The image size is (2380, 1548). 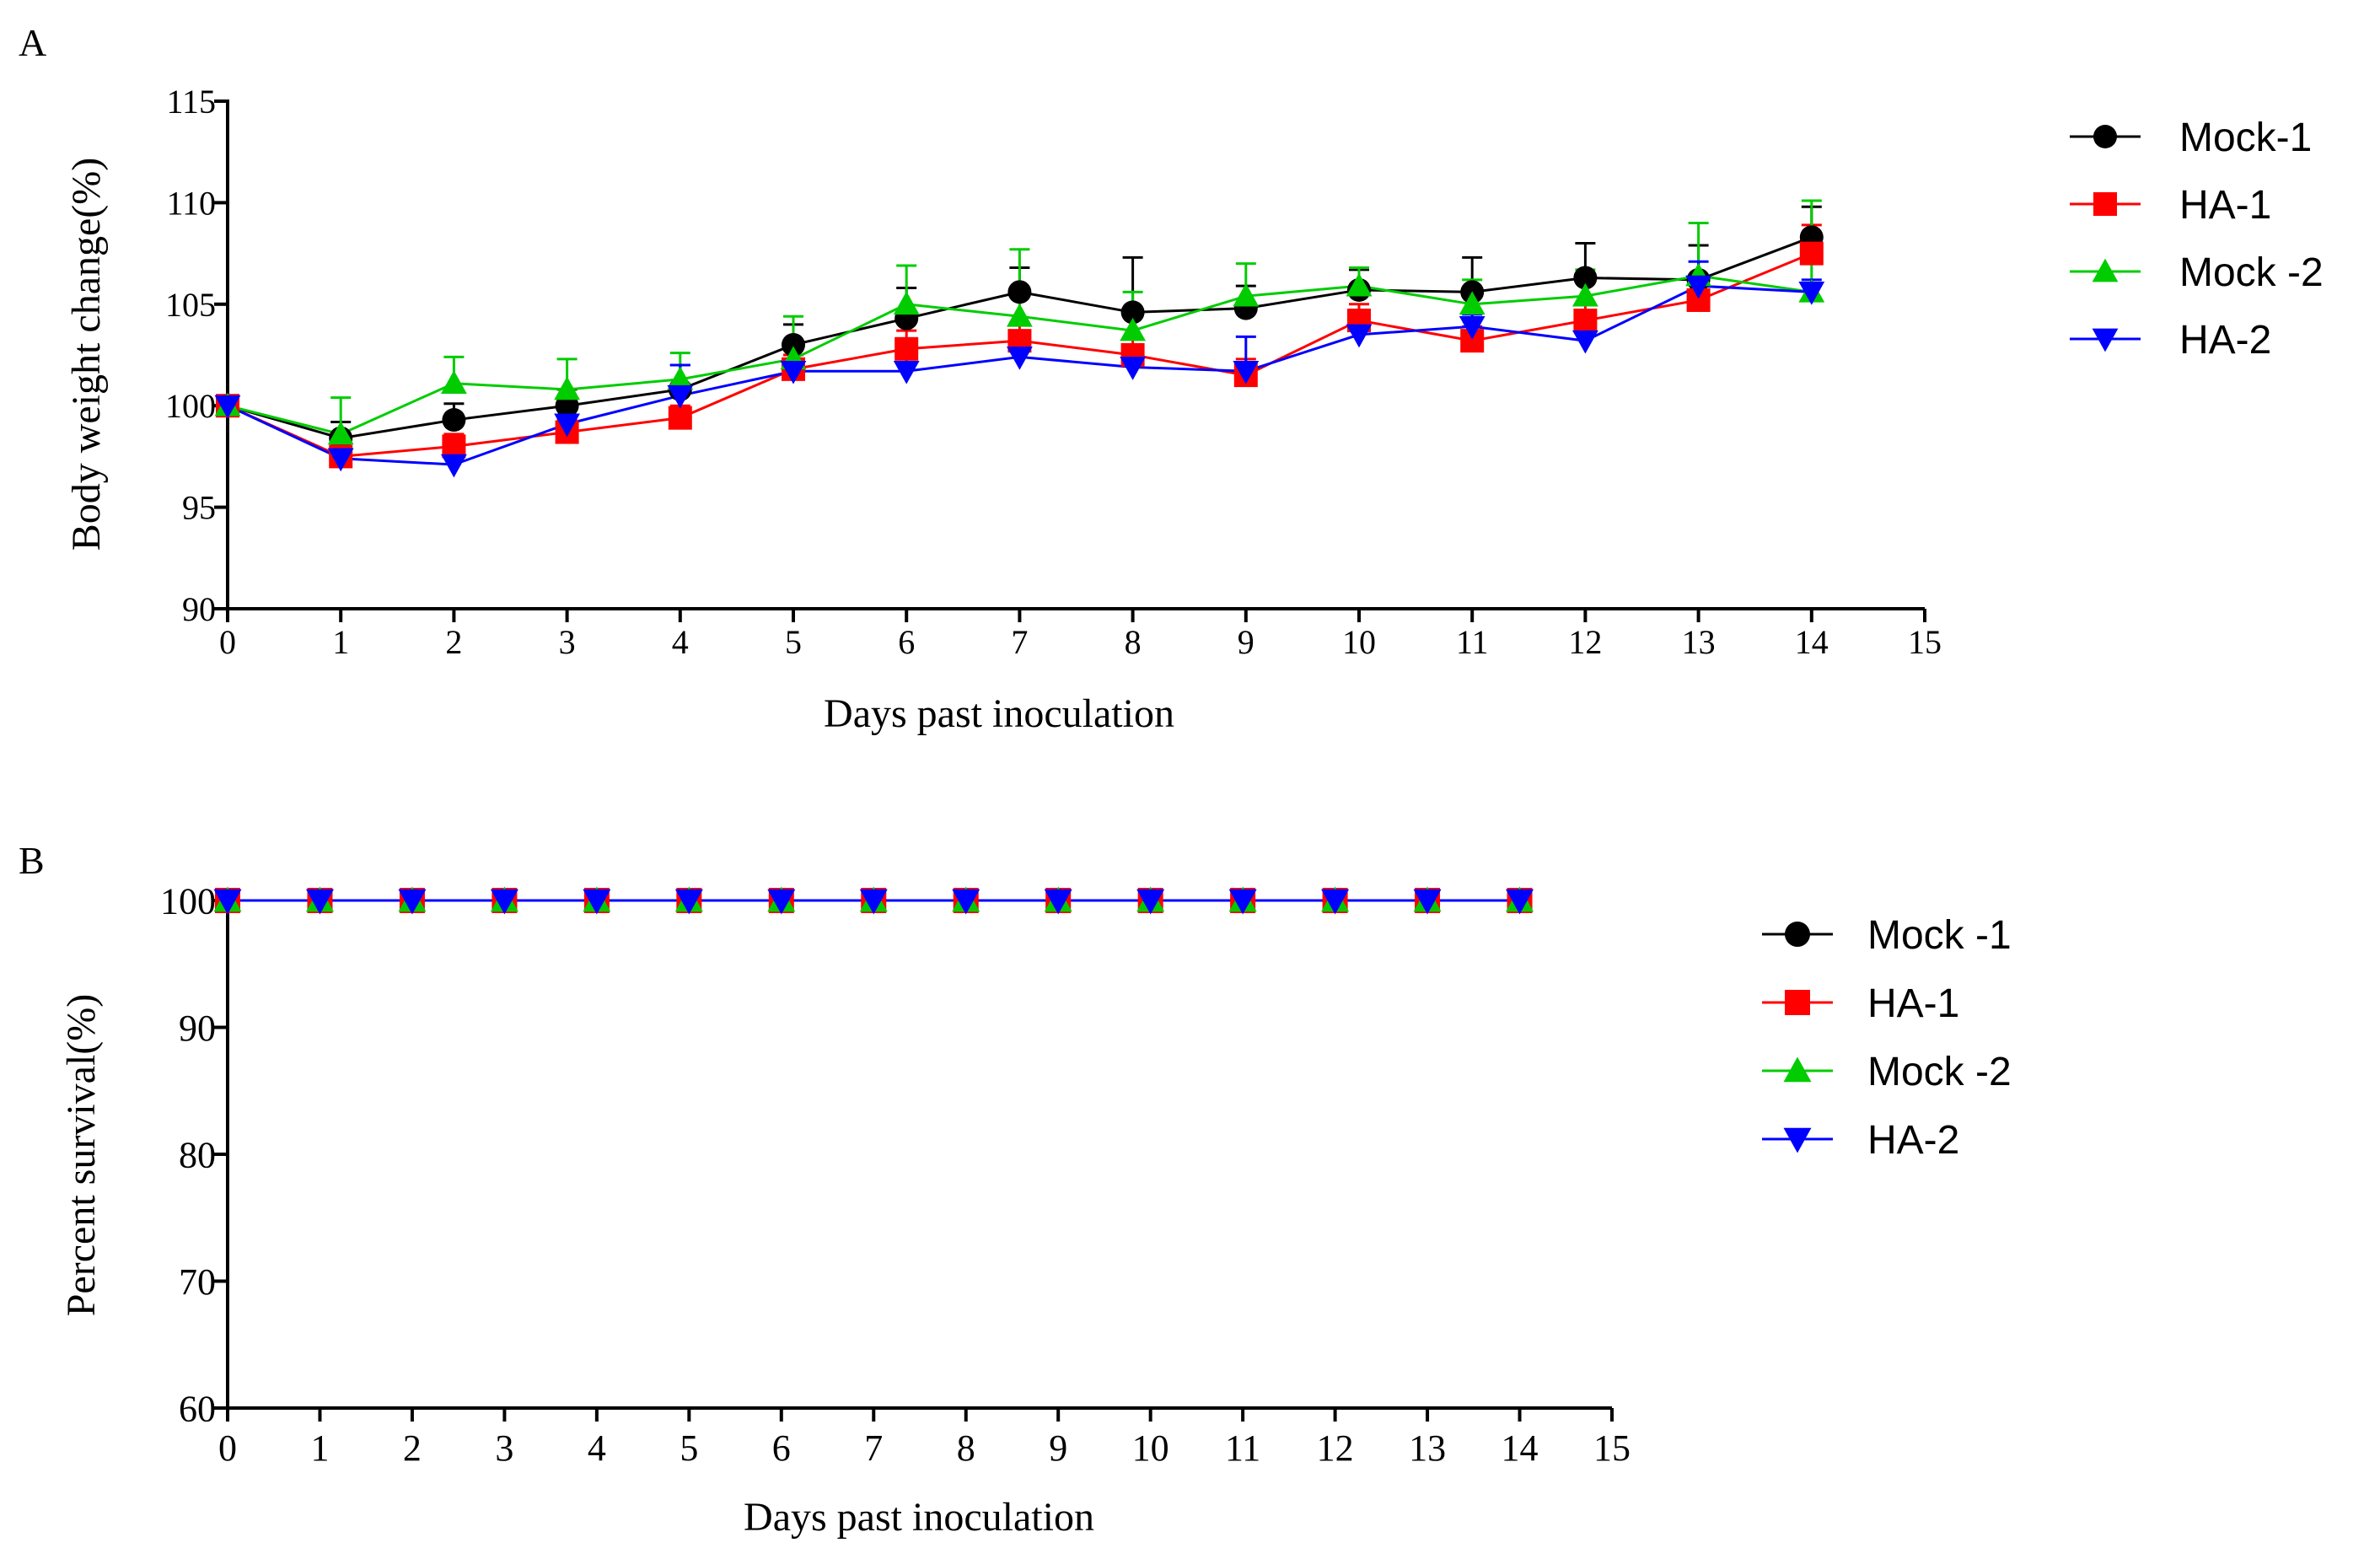 I want to click on y-axis-title: Body weight change(%), so click(x=86, y=354).